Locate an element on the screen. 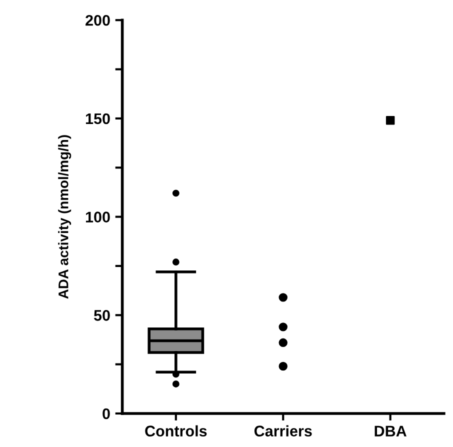  y-tick-label: 200 is located at coordinates (98, 20).